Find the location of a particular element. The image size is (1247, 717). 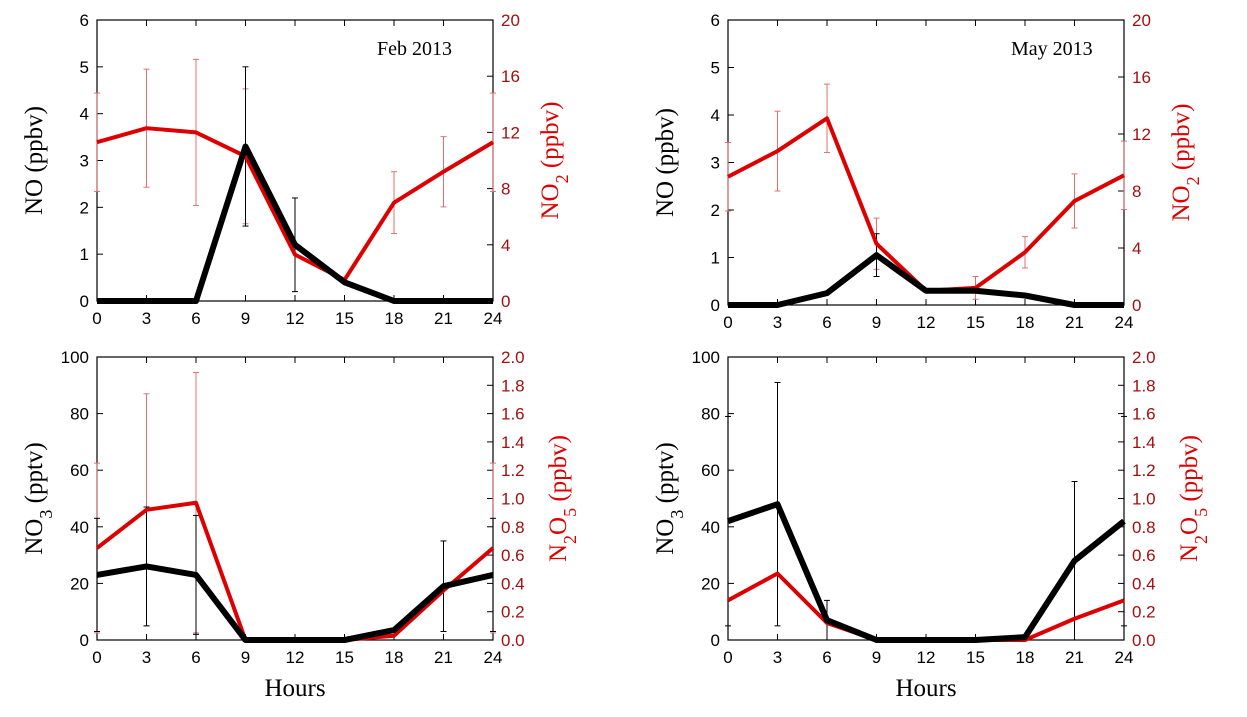

right-y-tick-label: 1.2 is located at coordinates (1144, 470).